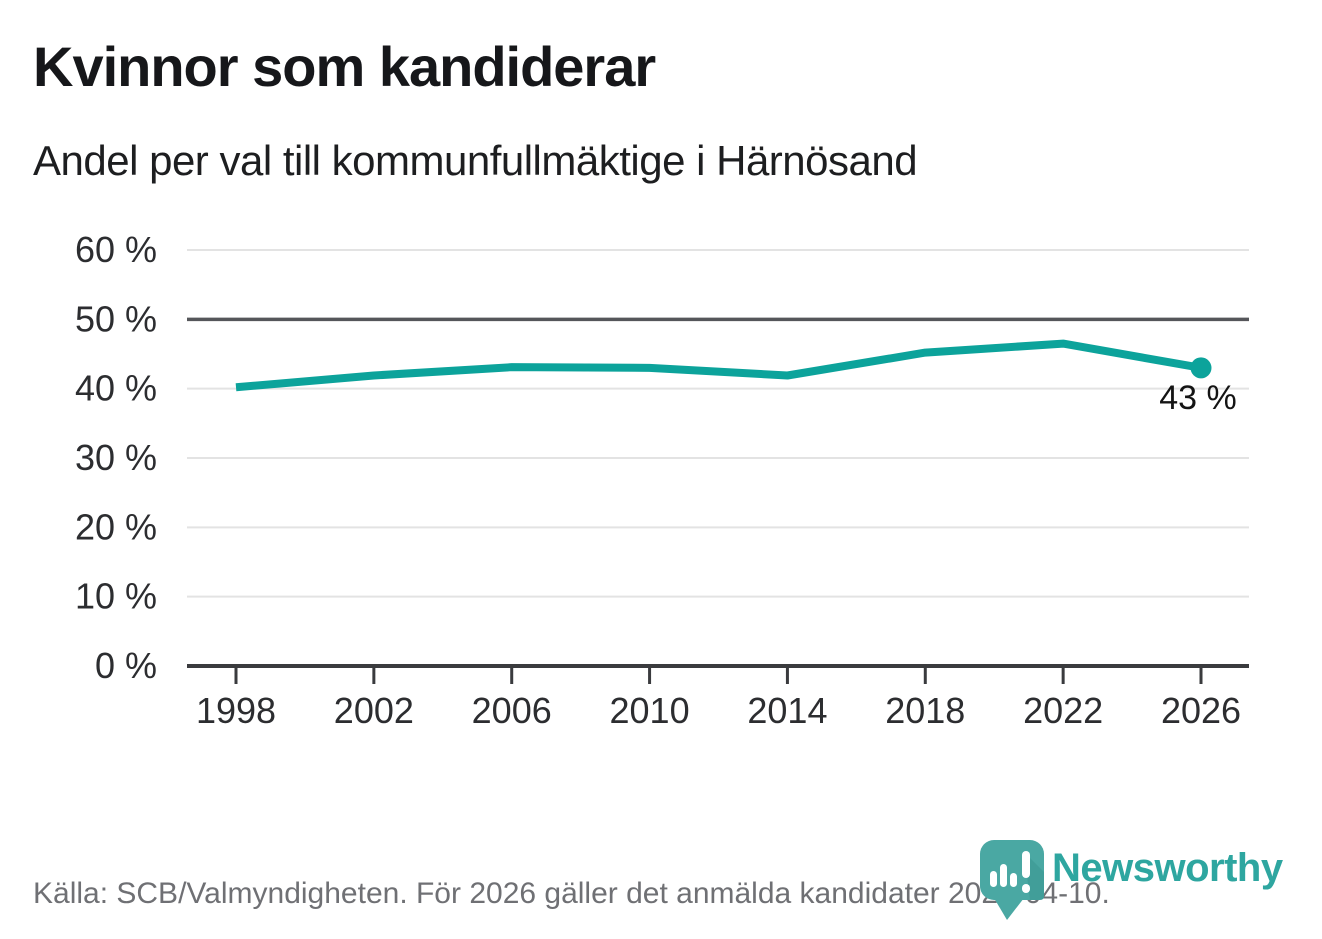  I want to click on brand-footer: Newsworthy, so click(1131, 881).